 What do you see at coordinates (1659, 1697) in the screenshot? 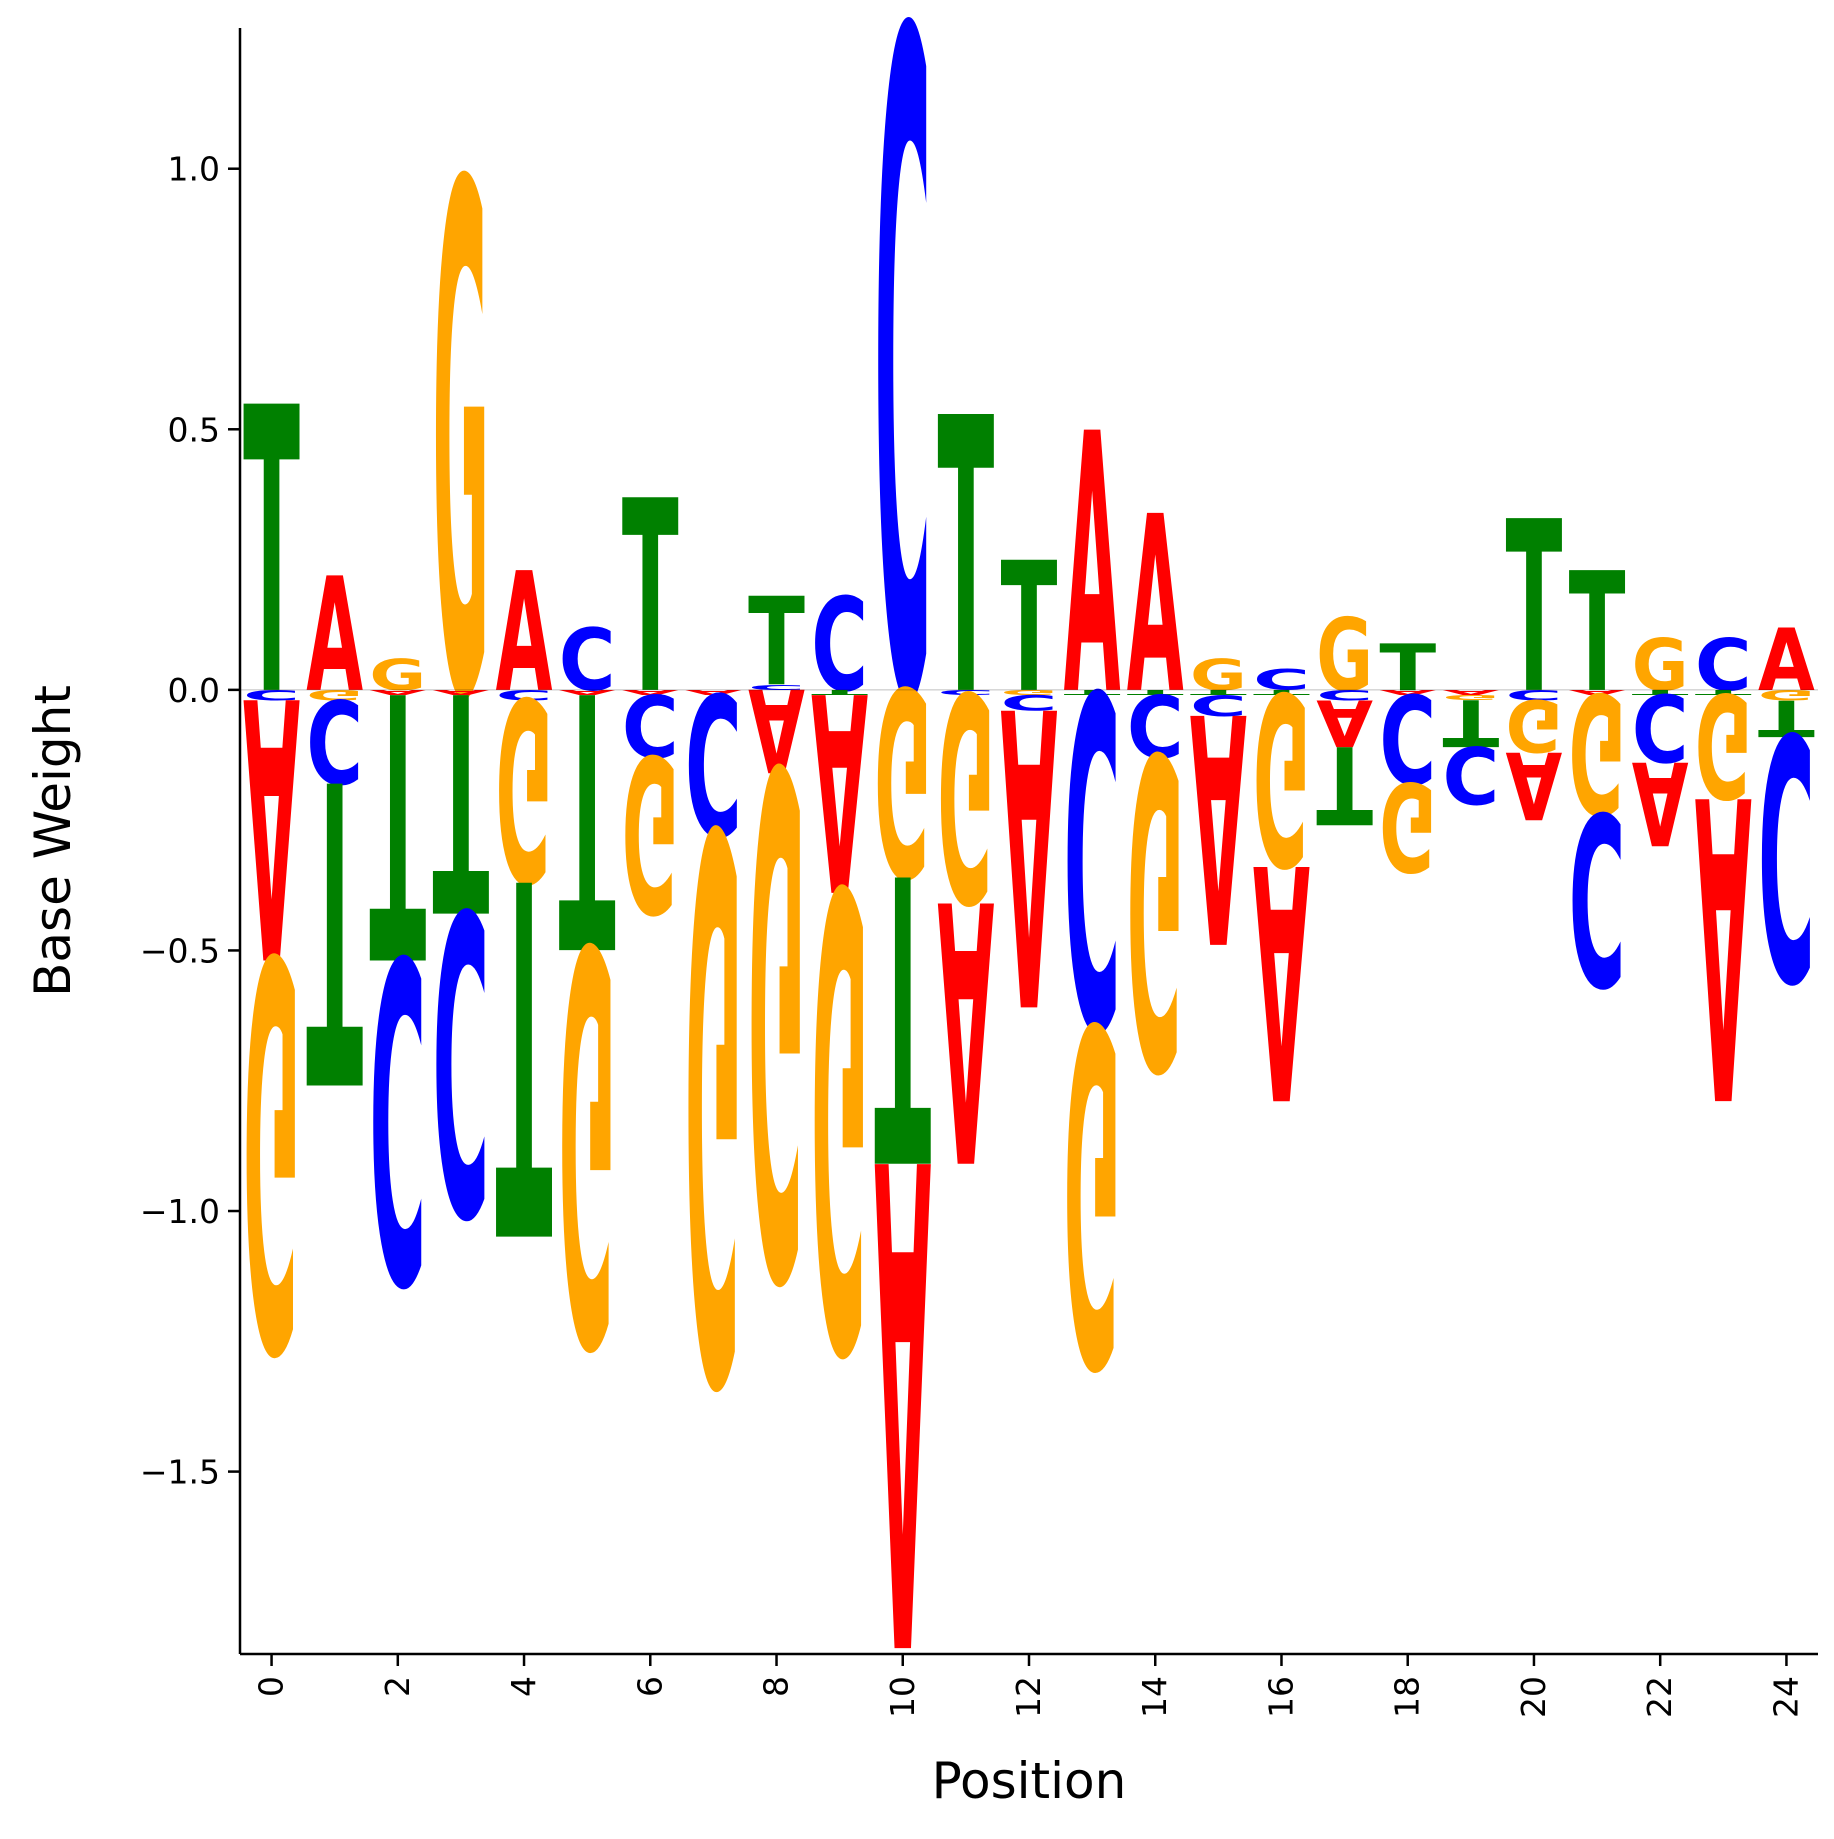
I see `x-tick-label: 22` at bounding box center [1659, 1697].